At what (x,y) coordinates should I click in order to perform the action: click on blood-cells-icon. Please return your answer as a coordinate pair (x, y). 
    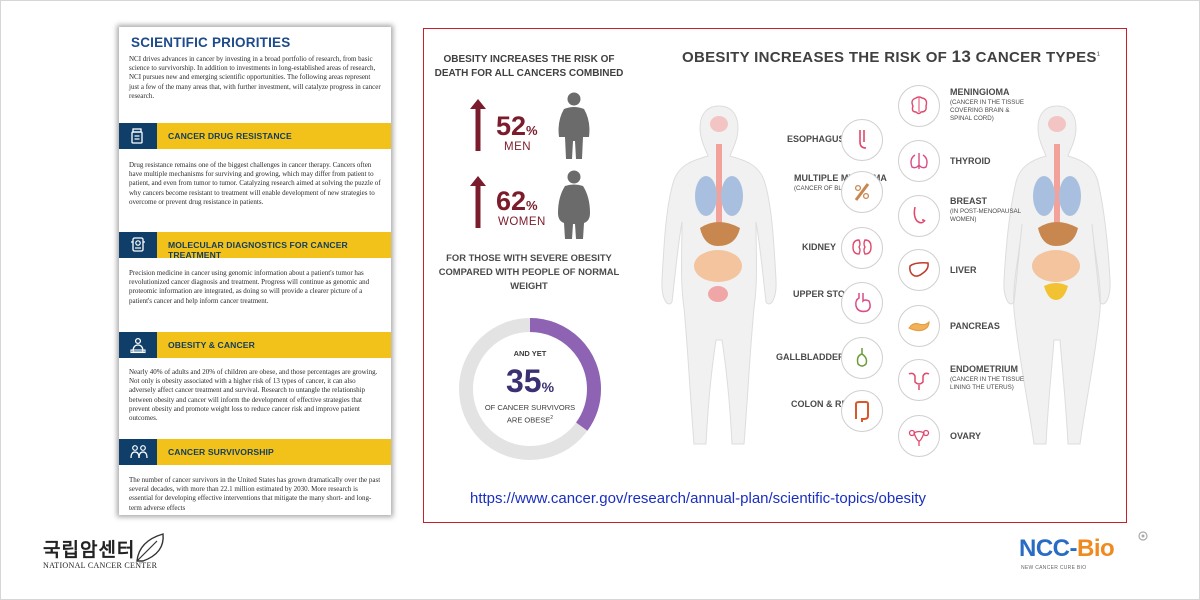
    Looking at the image, I should click on (862, 192).